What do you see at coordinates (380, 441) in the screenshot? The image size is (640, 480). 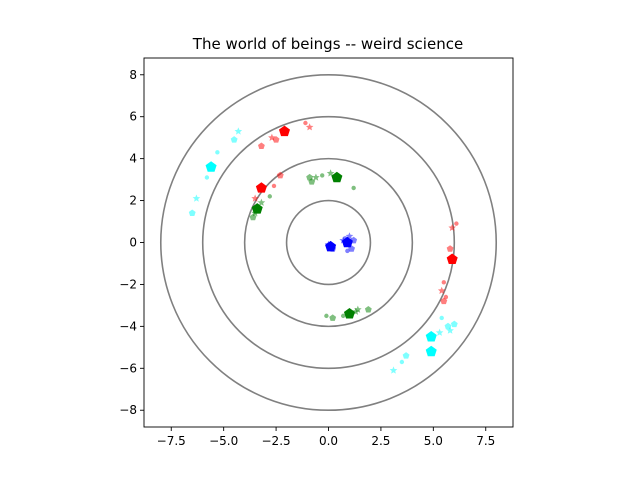 I see `x-tick-label: 2.5` at bounding box center [380, 441].